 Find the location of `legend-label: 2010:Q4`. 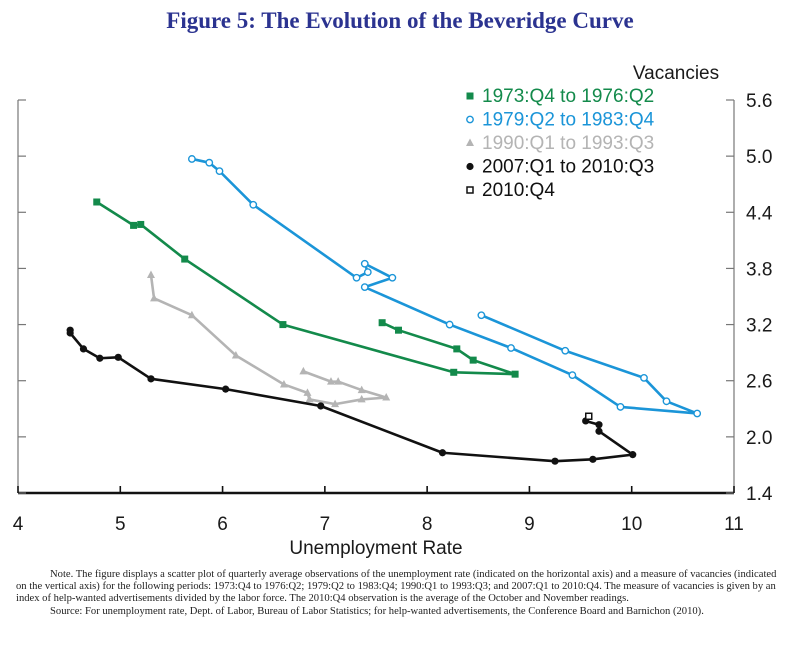

legend-label: 2010:Q4 is located at coordinates (518, 190).